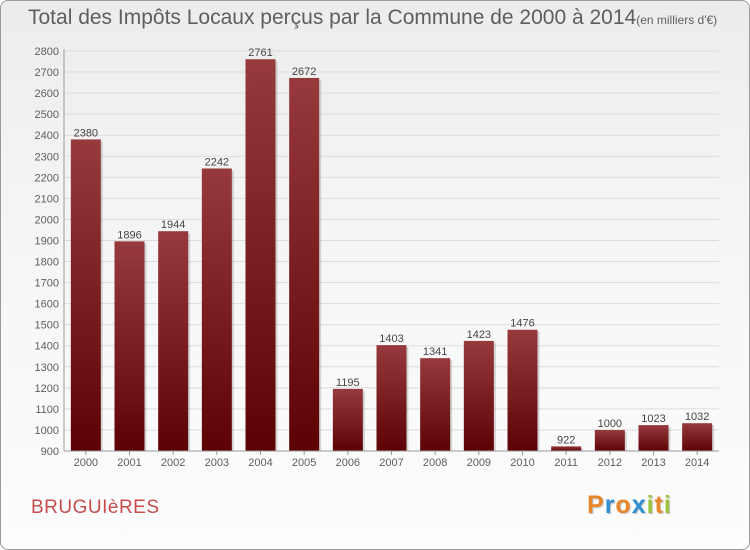  What do you see at coordinates (47, 347) in the screenshot?
I see `y-tick-label: 1400` at bounding box center [47, 347].